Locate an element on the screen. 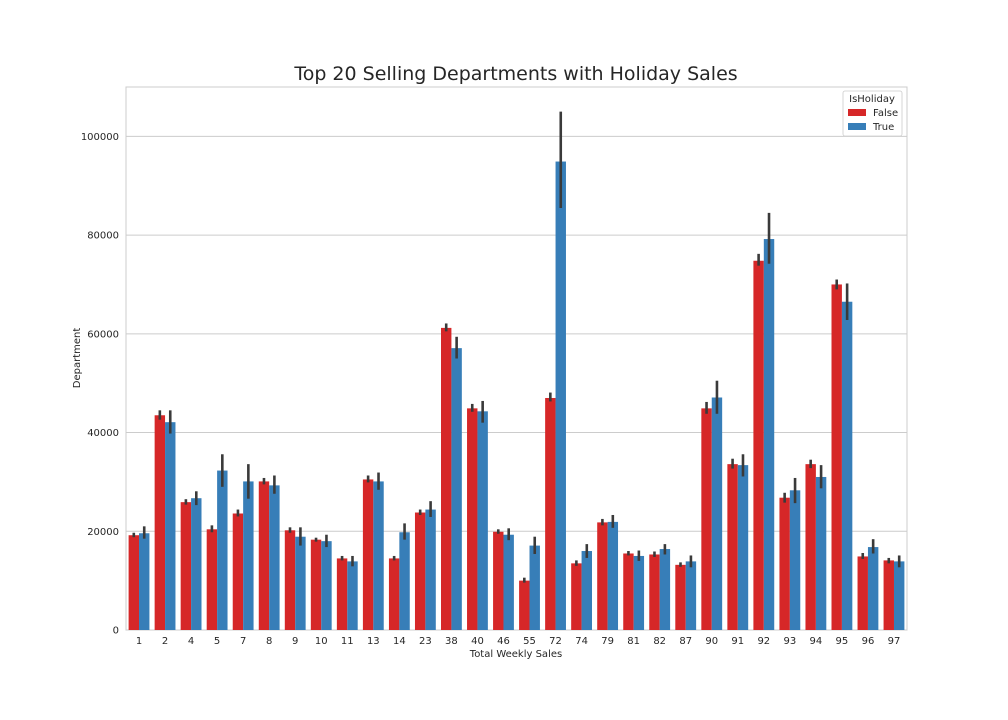 Image resolution: width=1008 pixels, height=720 pixels. x-tick-label: 4 is located at coordinates (191, 641).